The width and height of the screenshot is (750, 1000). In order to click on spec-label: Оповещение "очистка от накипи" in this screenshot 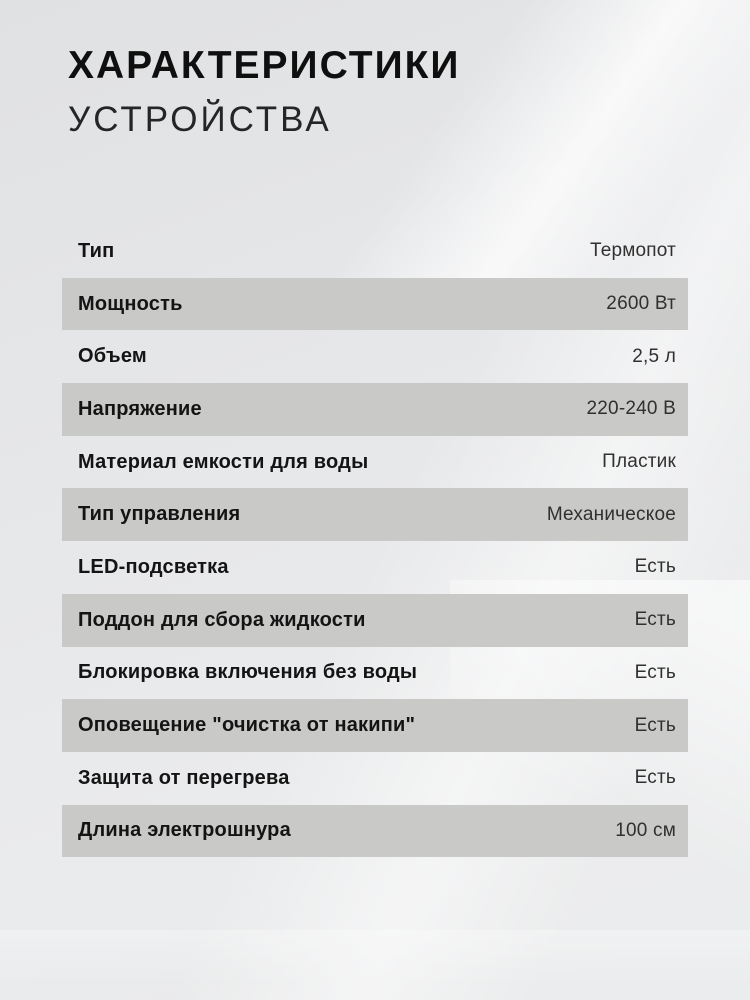, I will do `click(247, 725)`.